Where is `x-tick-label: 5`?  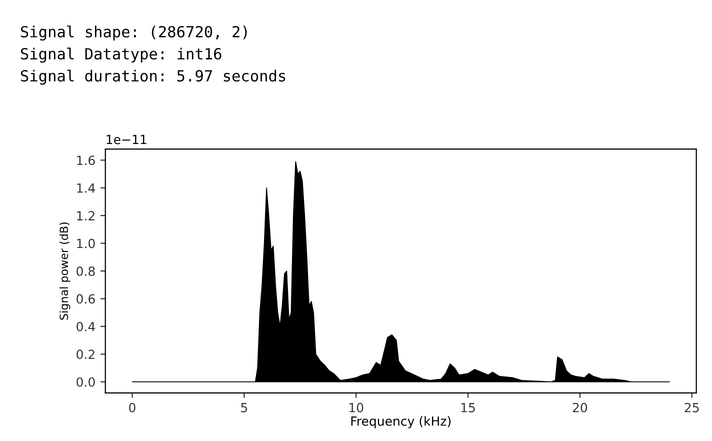
x-tick-label: 5 is located at coordinates (244, 407).